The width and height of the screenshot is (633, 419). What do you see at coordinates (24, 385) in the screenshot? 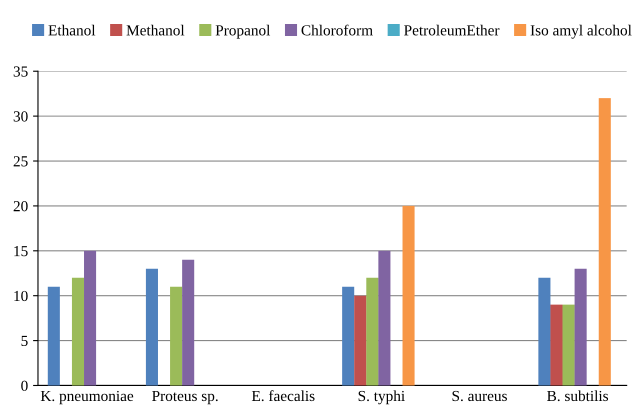
I see `y-tick-label: 0` at bounding box center [24, 385].